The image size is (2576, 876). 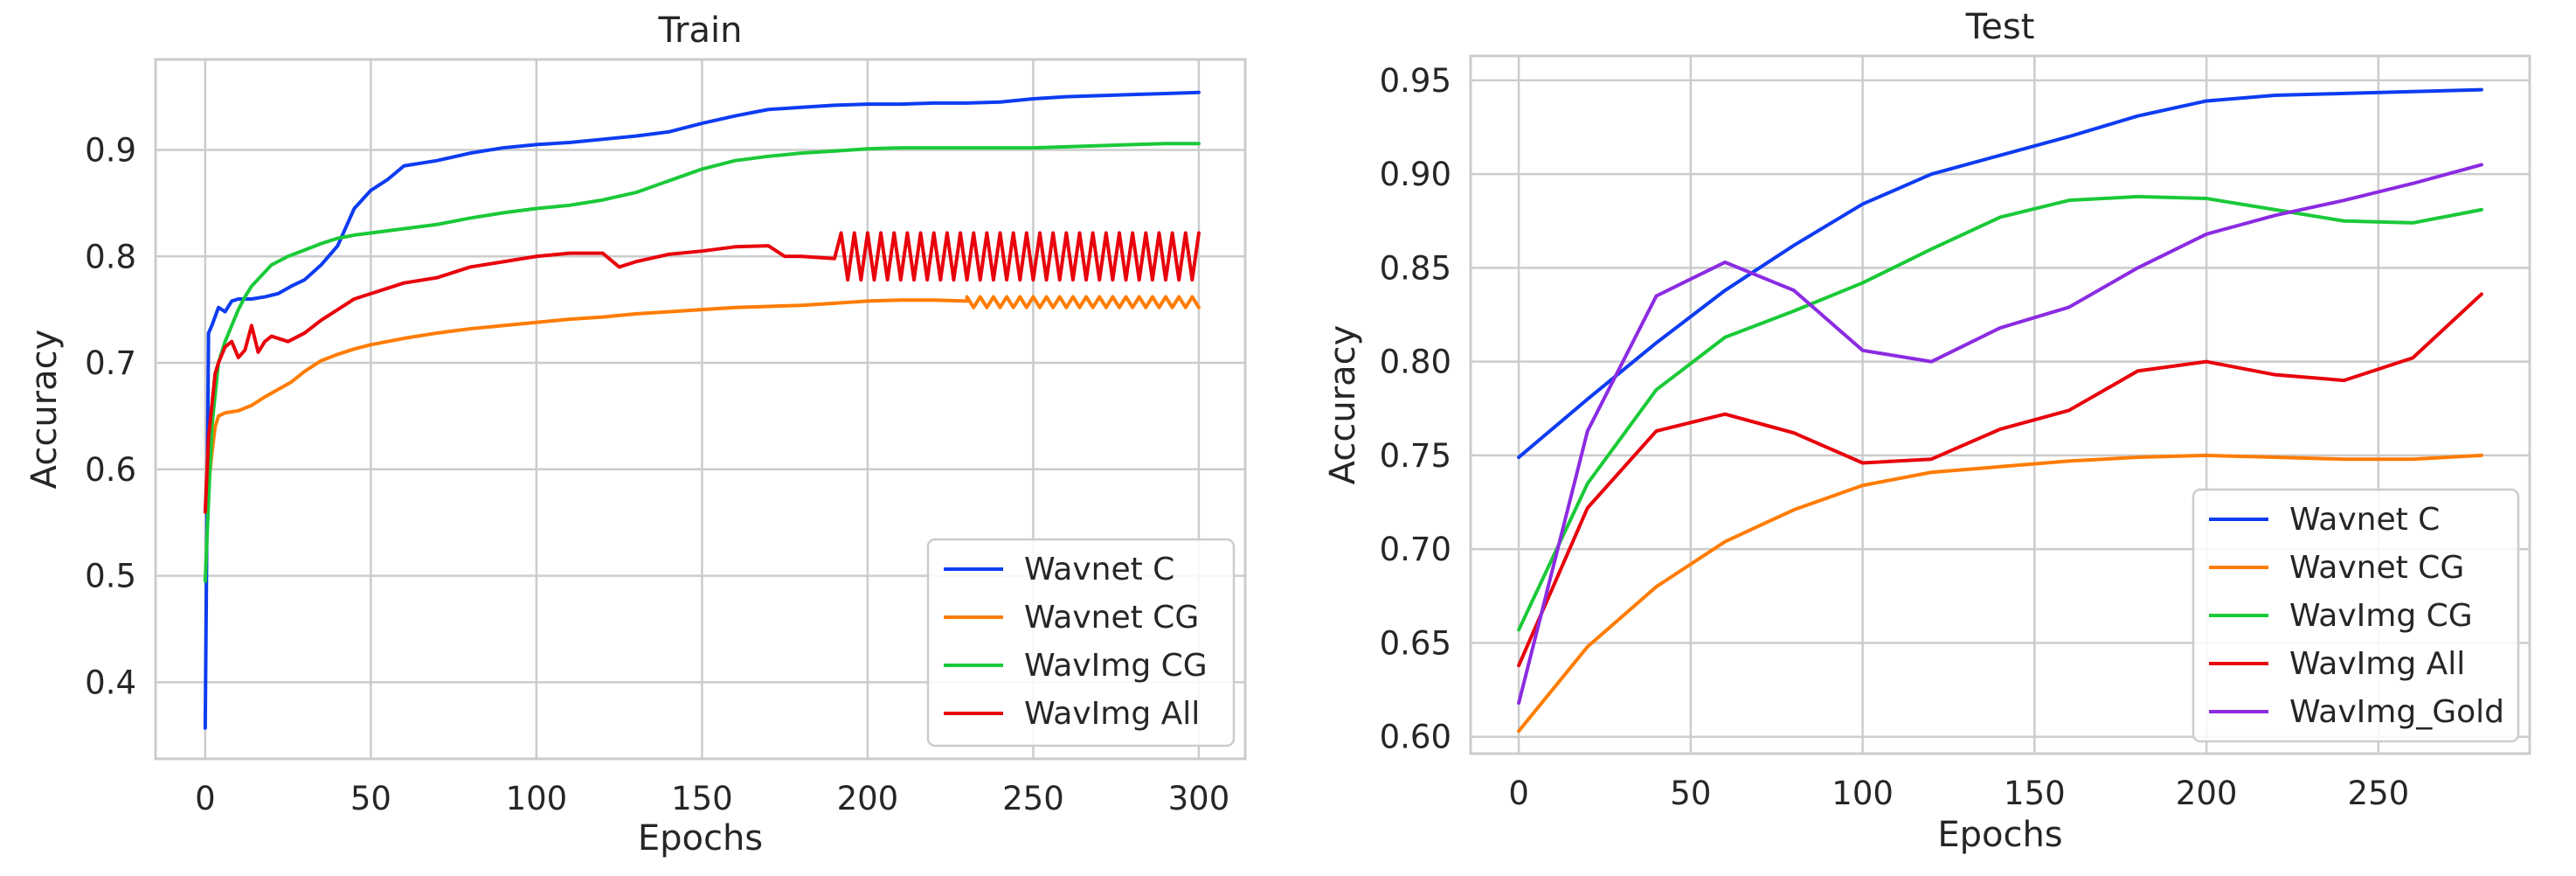 What do you see at coordinates (702, 404) in the screenshot?
I see `train-series-wavnet-cg` at bounding box center [702, 404].